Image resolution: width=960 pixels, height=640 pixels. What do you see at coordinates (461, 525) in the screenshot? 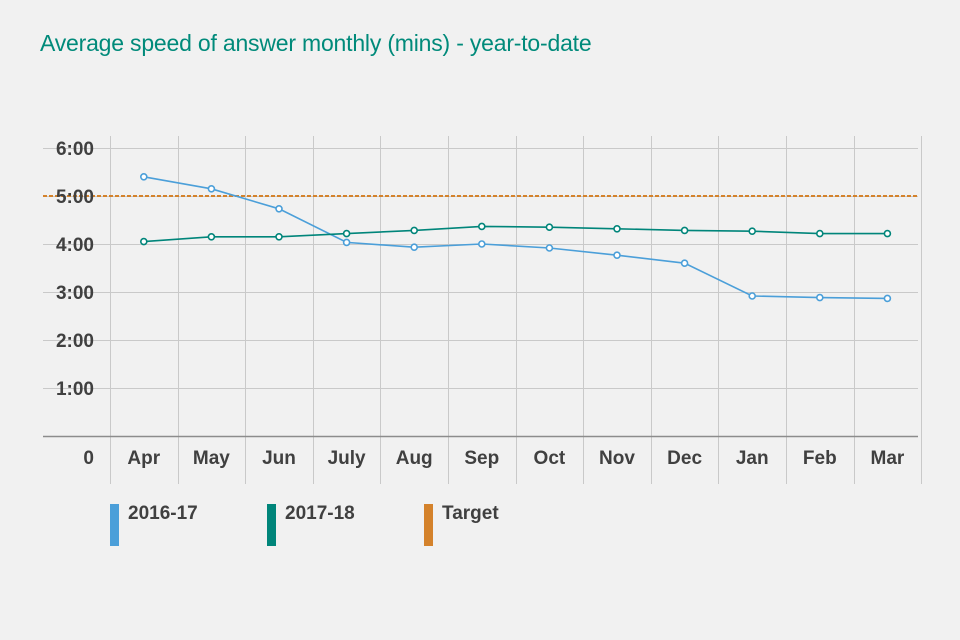
I see `legend-item-target: Target` at bounding box center [461, 525].